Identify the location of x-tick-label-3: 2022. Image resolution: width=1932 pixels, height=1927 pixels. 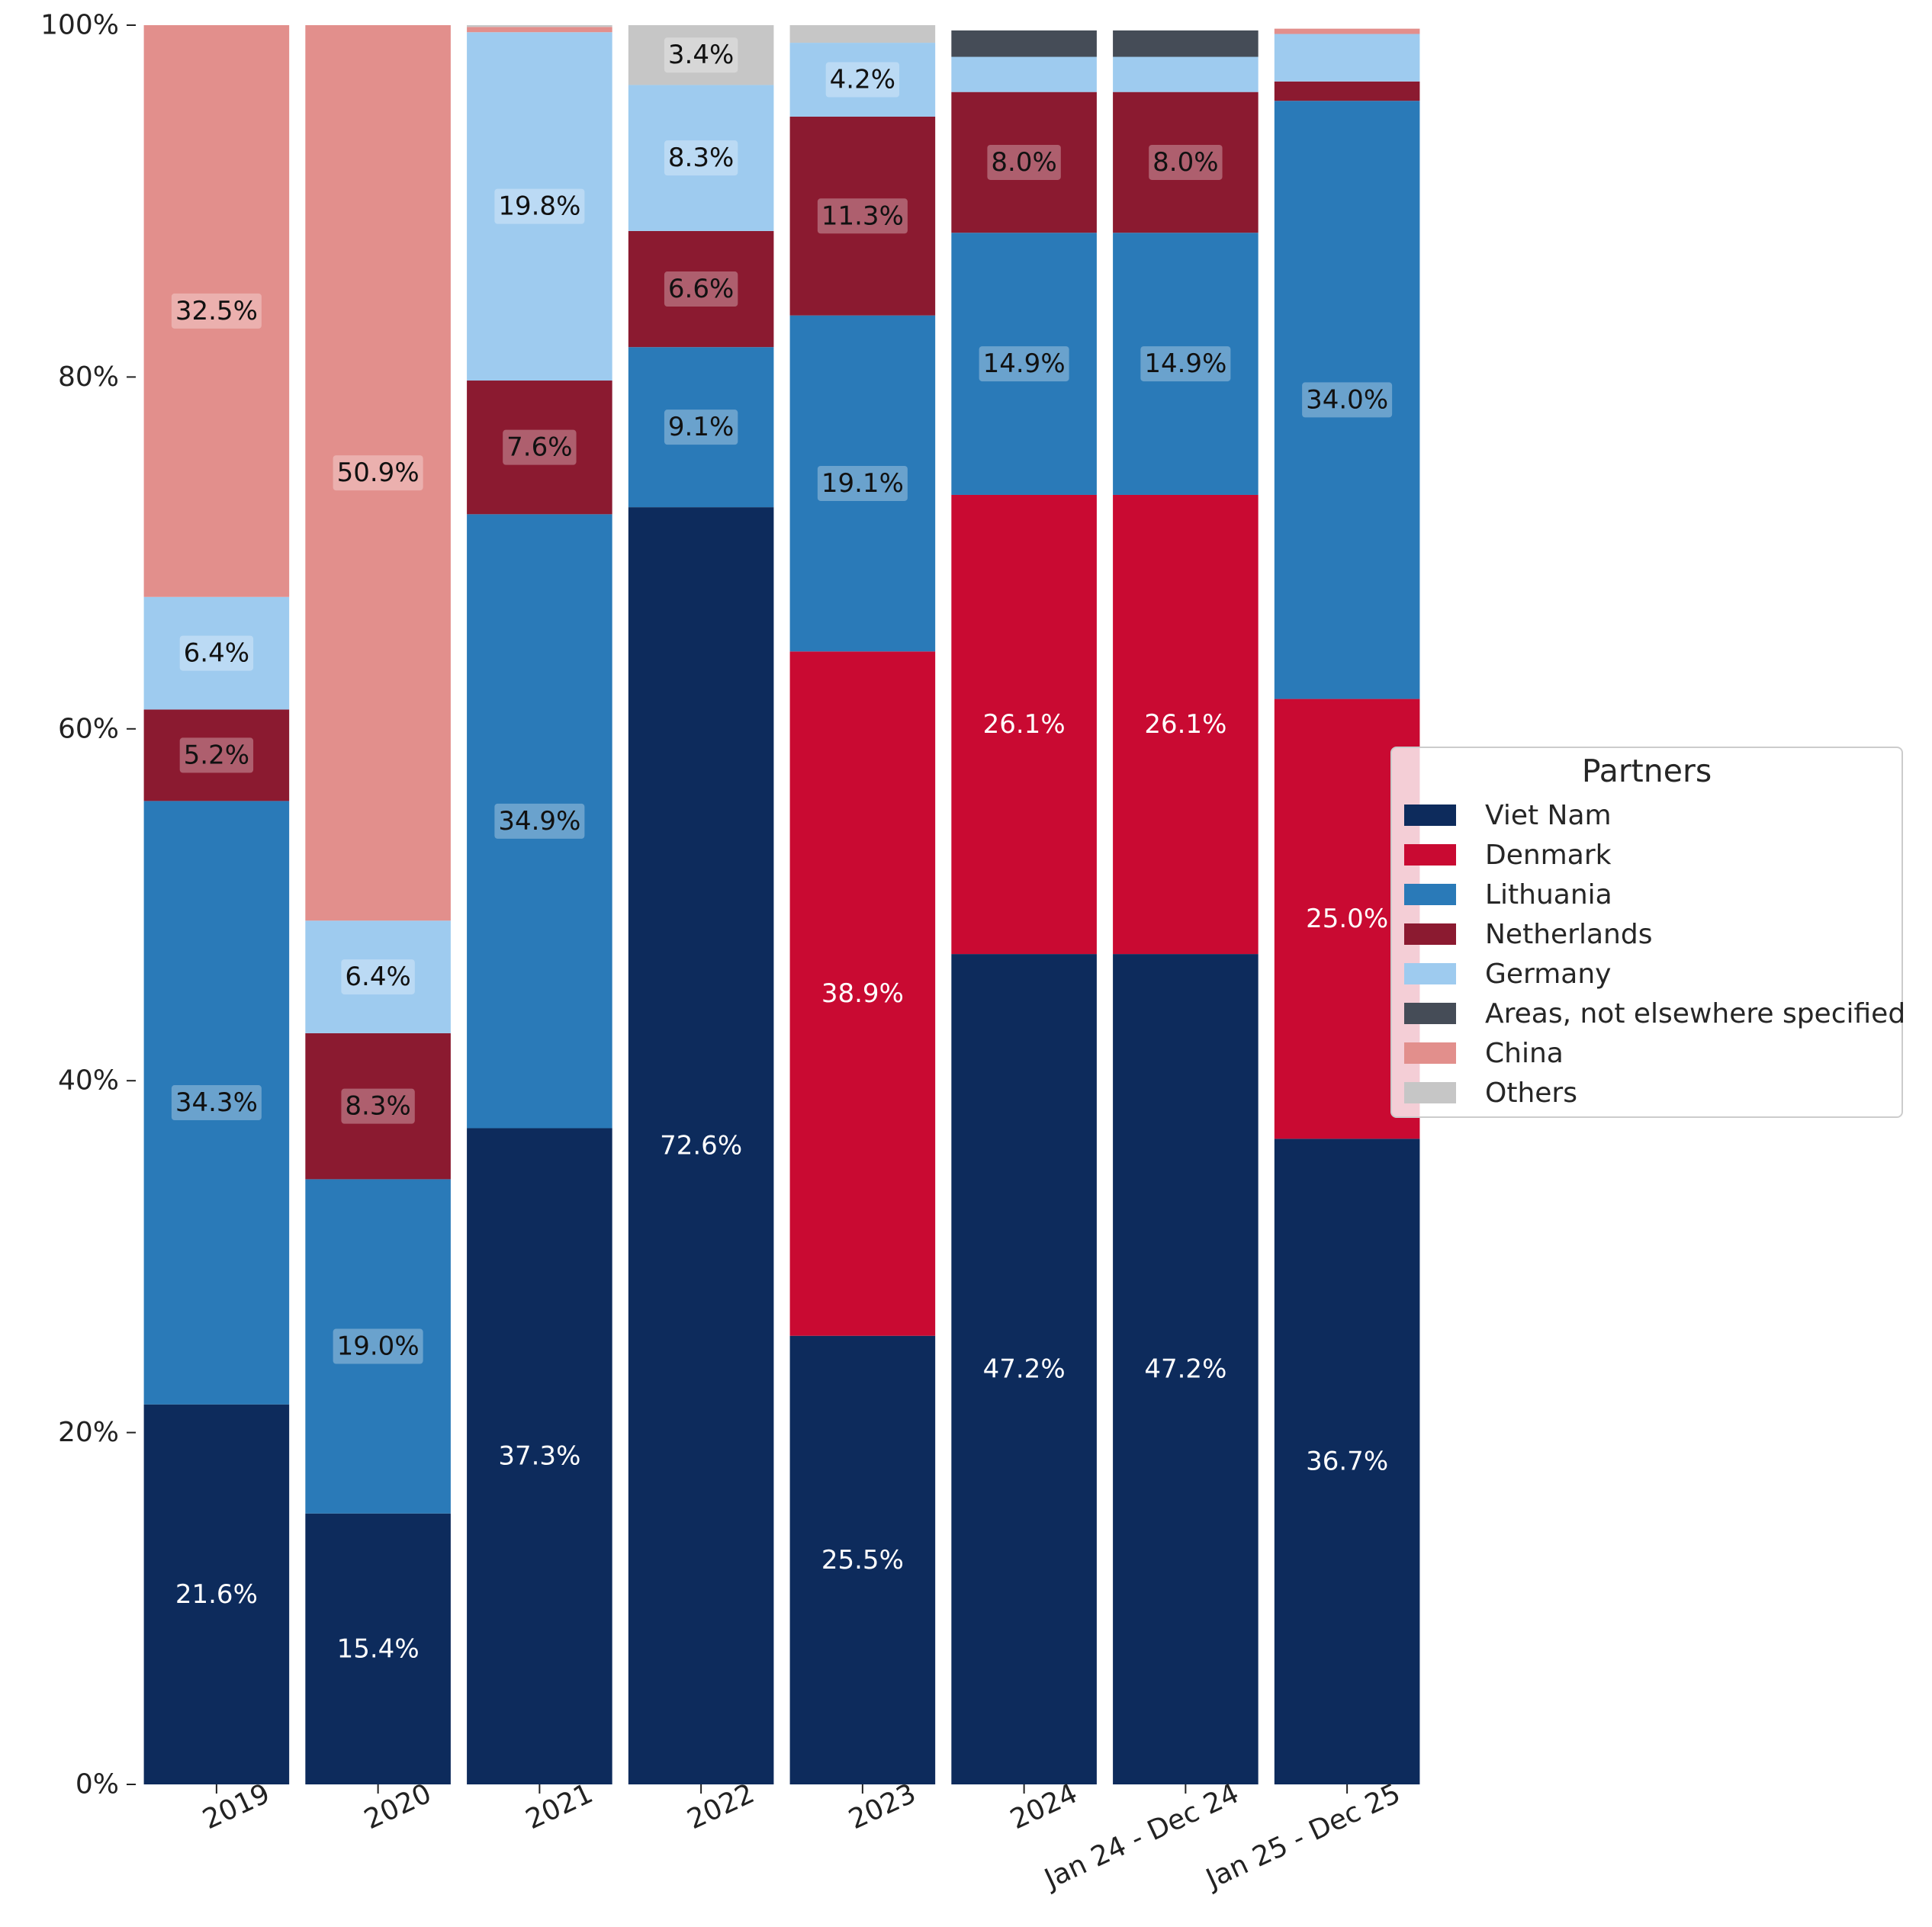
(721, 1807).